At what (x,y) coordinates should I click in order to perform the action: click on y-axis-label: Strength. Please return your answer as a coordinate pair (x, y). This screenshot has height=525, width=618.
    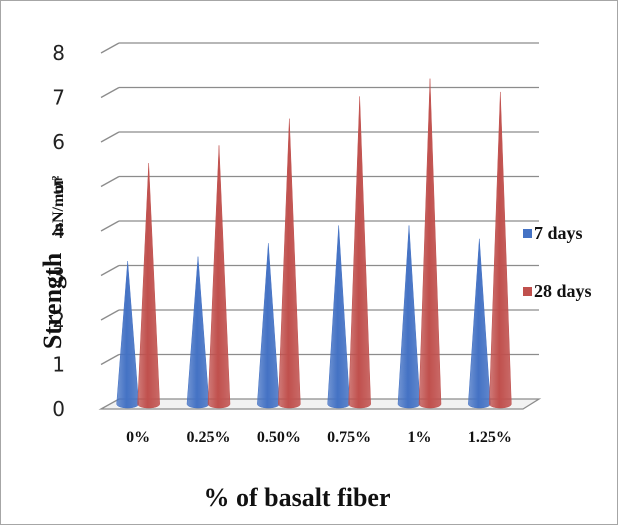
    Looking at the image, I should click on (52, 300).